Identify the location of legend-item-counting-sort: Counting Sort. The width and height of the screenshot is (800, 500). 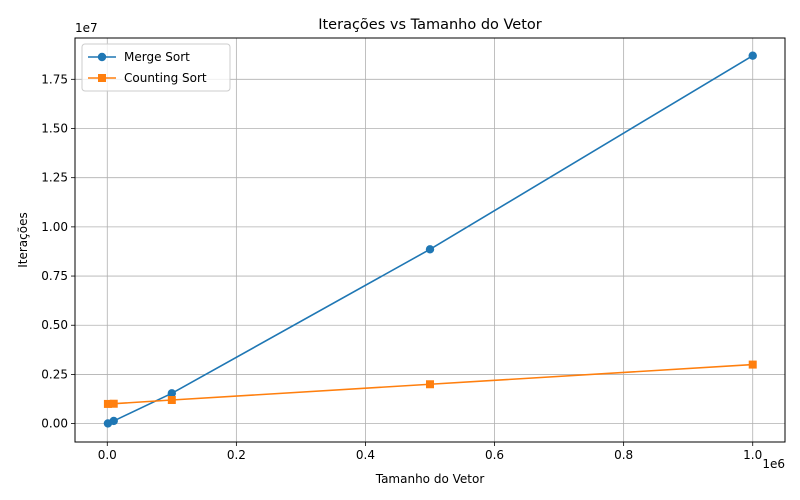
(147, 78).